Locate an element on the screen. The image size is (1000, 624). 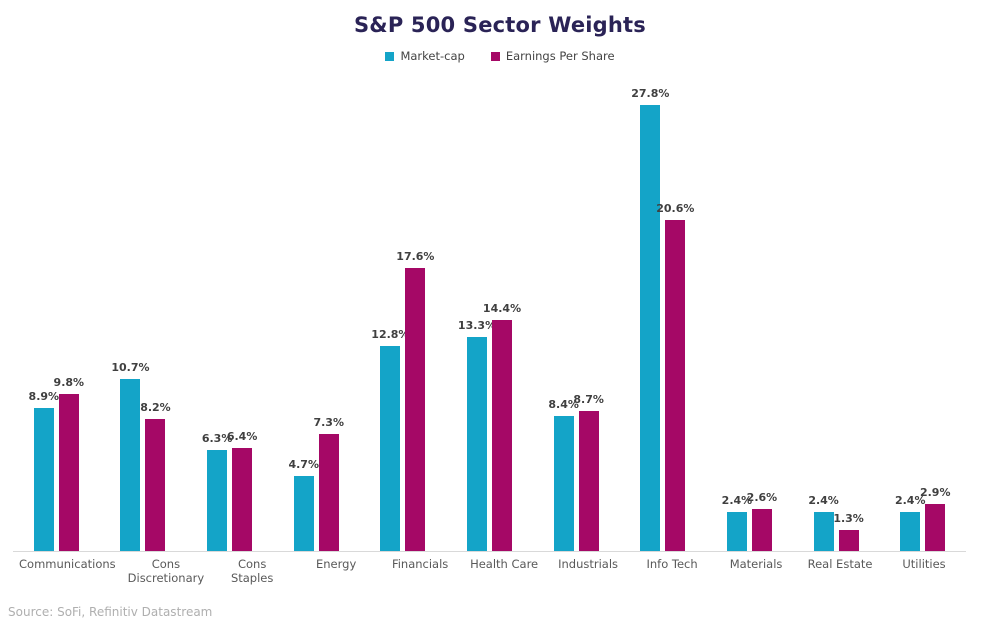
bar-wrap: 8.4% is located at coordinates (563, 474).